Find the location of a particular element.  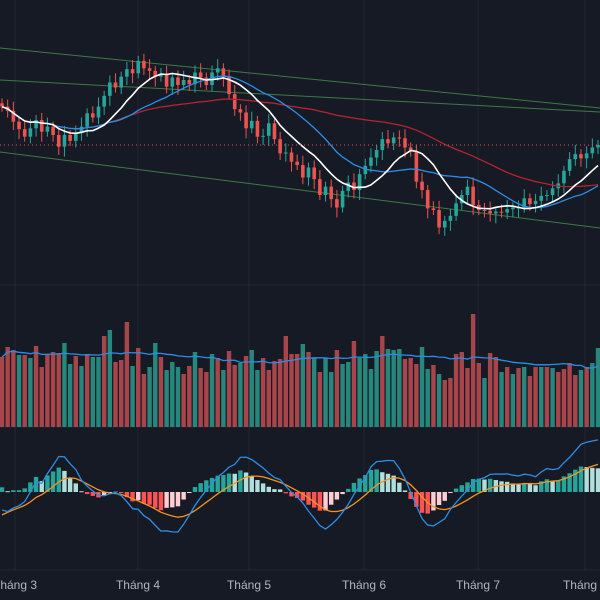

x-tick-label: Tháng 4 is located at coordinates (138, 585).